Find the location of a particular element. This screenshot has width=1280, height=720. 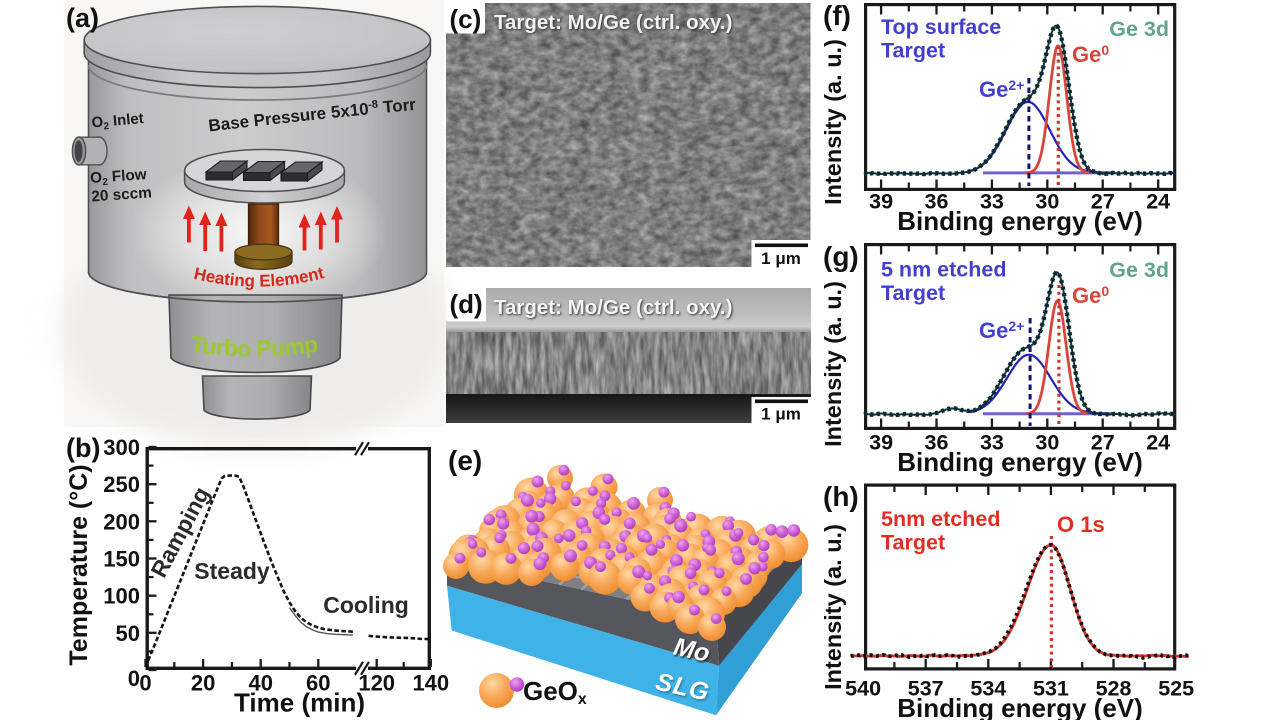

svg-text: 540 is located at coordinates (863, 689).